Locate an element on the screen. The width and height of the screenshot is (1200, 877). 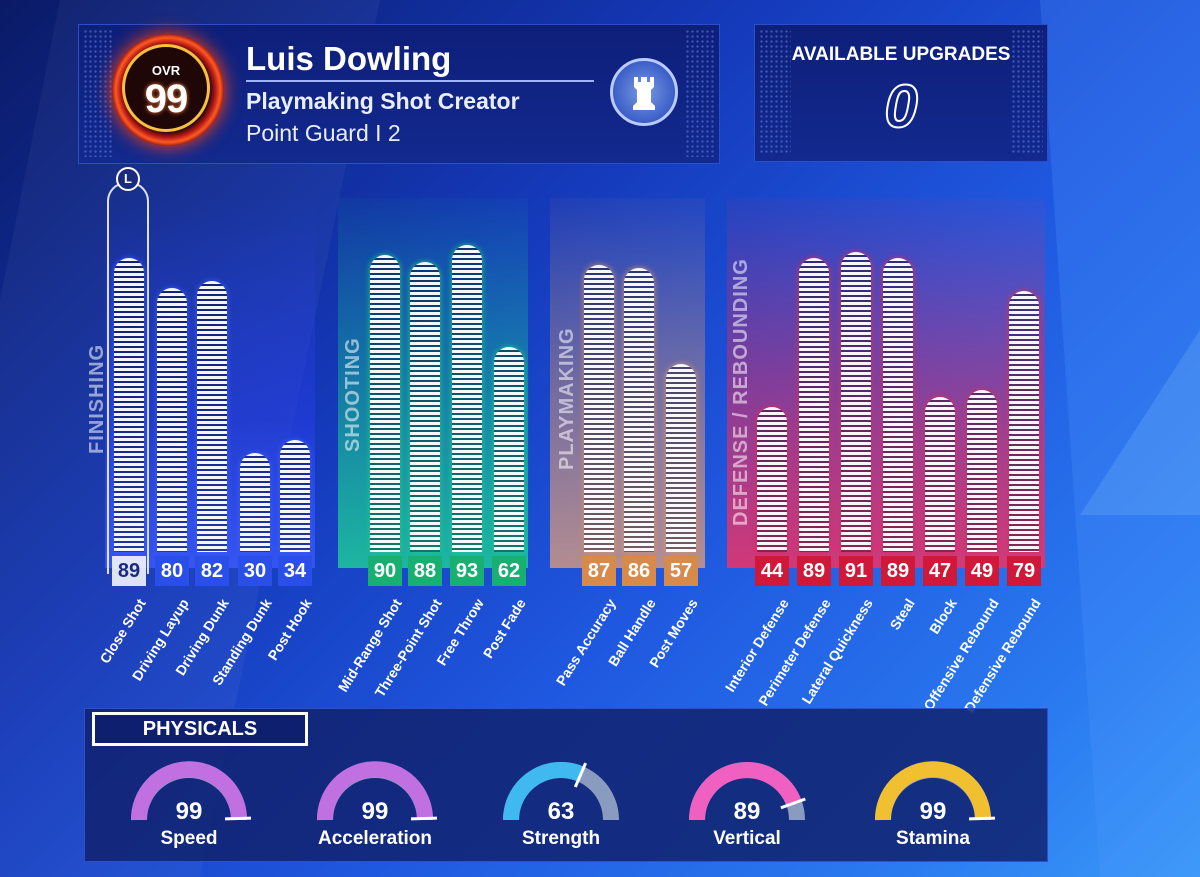
gauge-vertical: 89 Vertical is located at coordinates (747, 805).